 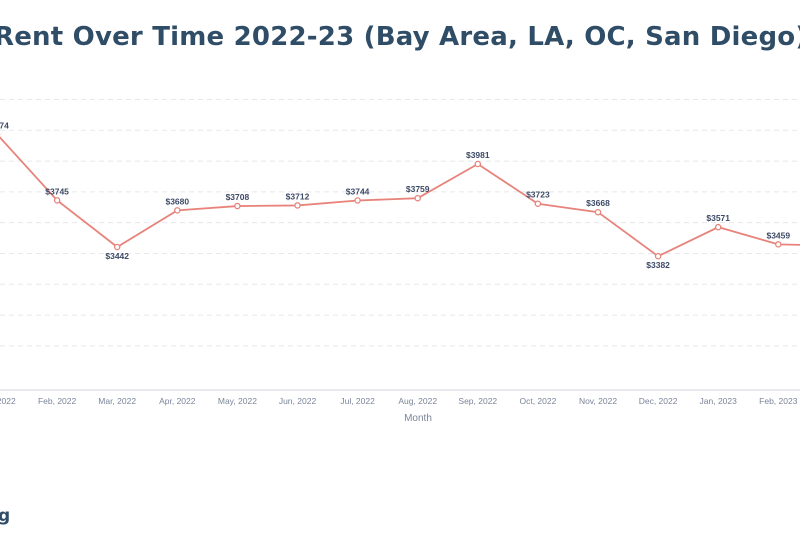 What do you see at coordinates (658, 401) in the screenshot?
I see `x-tick-label: Dec, 2022` at bounding box center [658, 401].